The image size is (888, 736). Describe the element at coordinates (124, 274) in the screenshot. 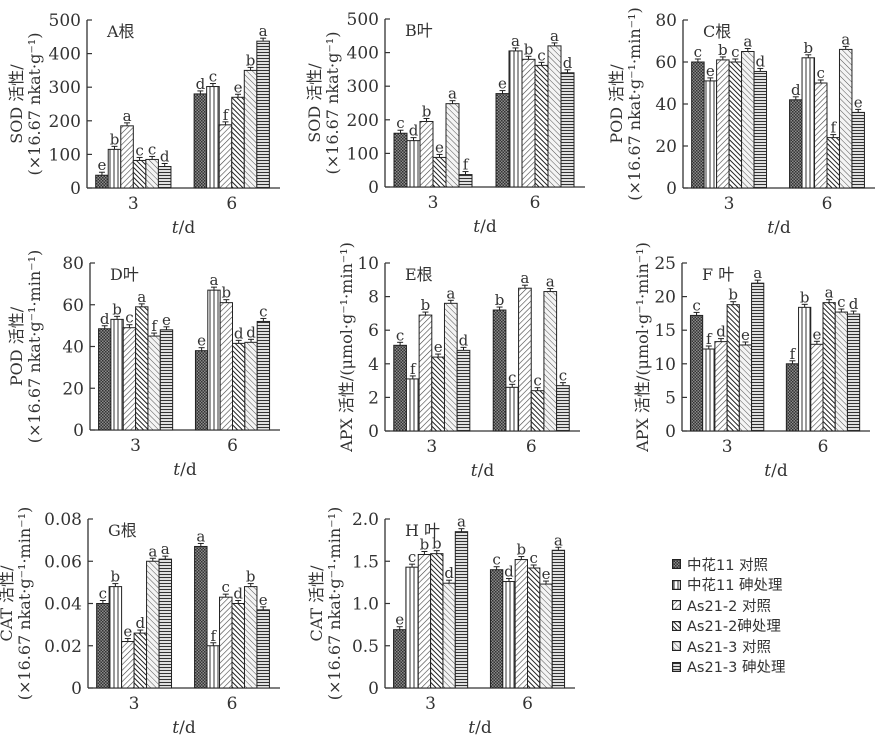

I see `panel-title: D叶` at that location.